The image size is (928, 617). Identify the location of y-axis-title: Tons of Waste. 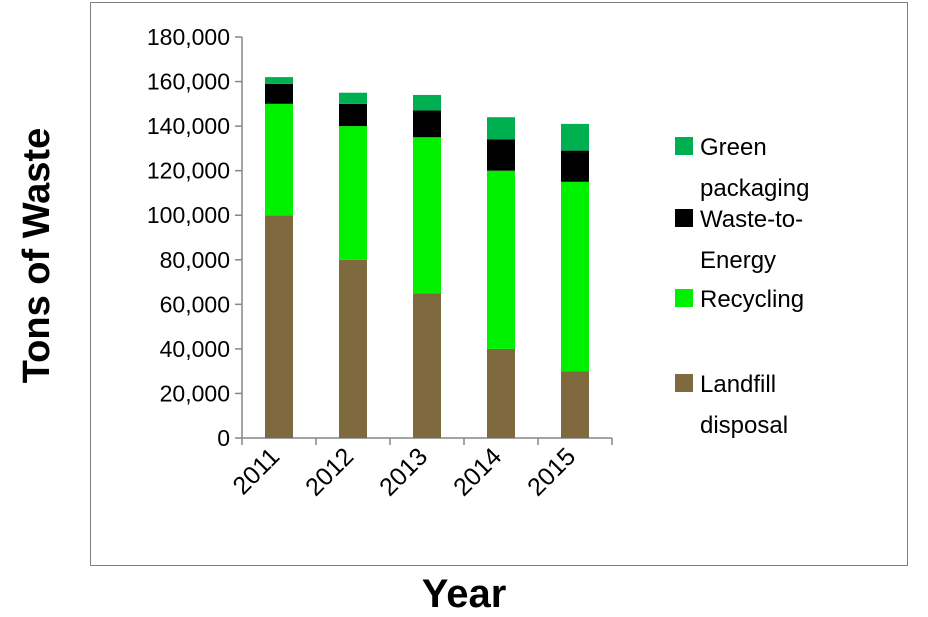
(37, 255).